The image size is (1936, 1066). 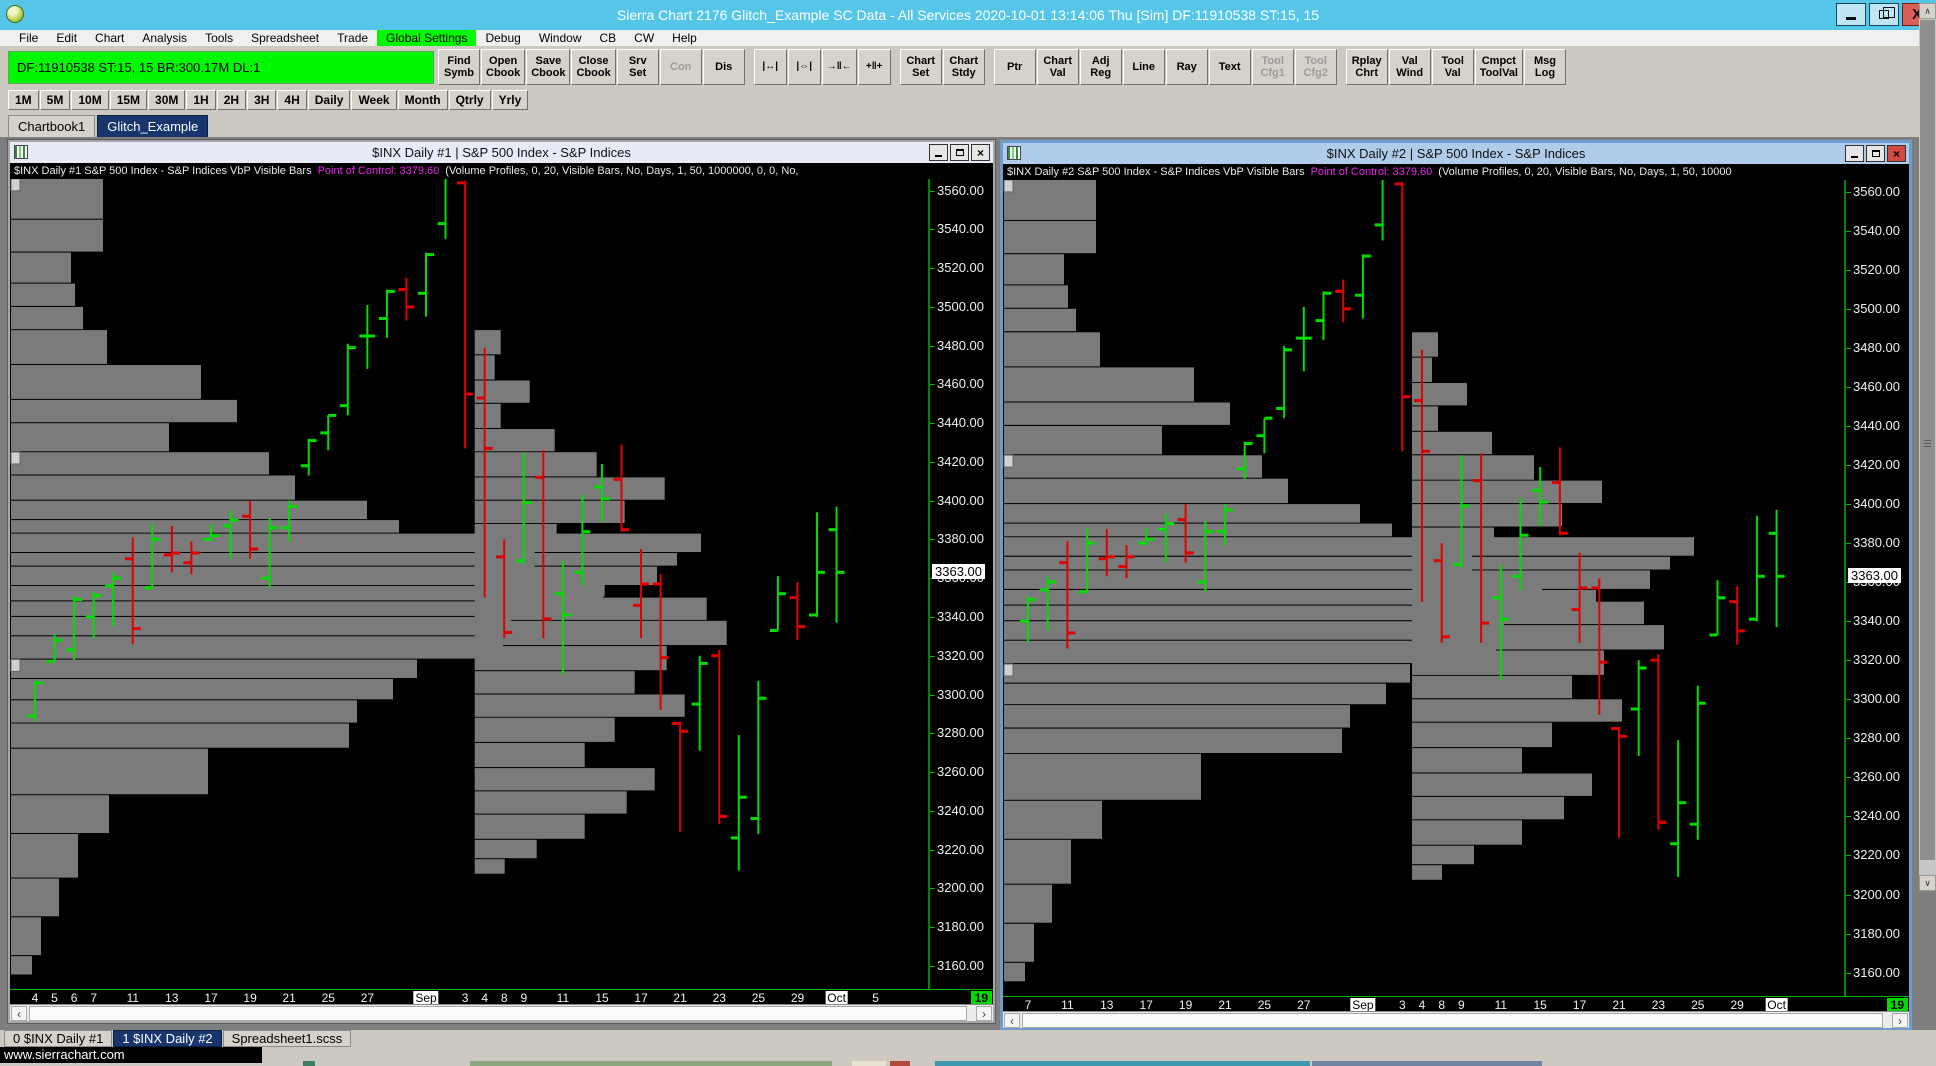 What do you see at coordinates (285, 38) in the screenshot?
I see `menu-spreadsheet: Spreadsheet` at bounding box center [285, 38].